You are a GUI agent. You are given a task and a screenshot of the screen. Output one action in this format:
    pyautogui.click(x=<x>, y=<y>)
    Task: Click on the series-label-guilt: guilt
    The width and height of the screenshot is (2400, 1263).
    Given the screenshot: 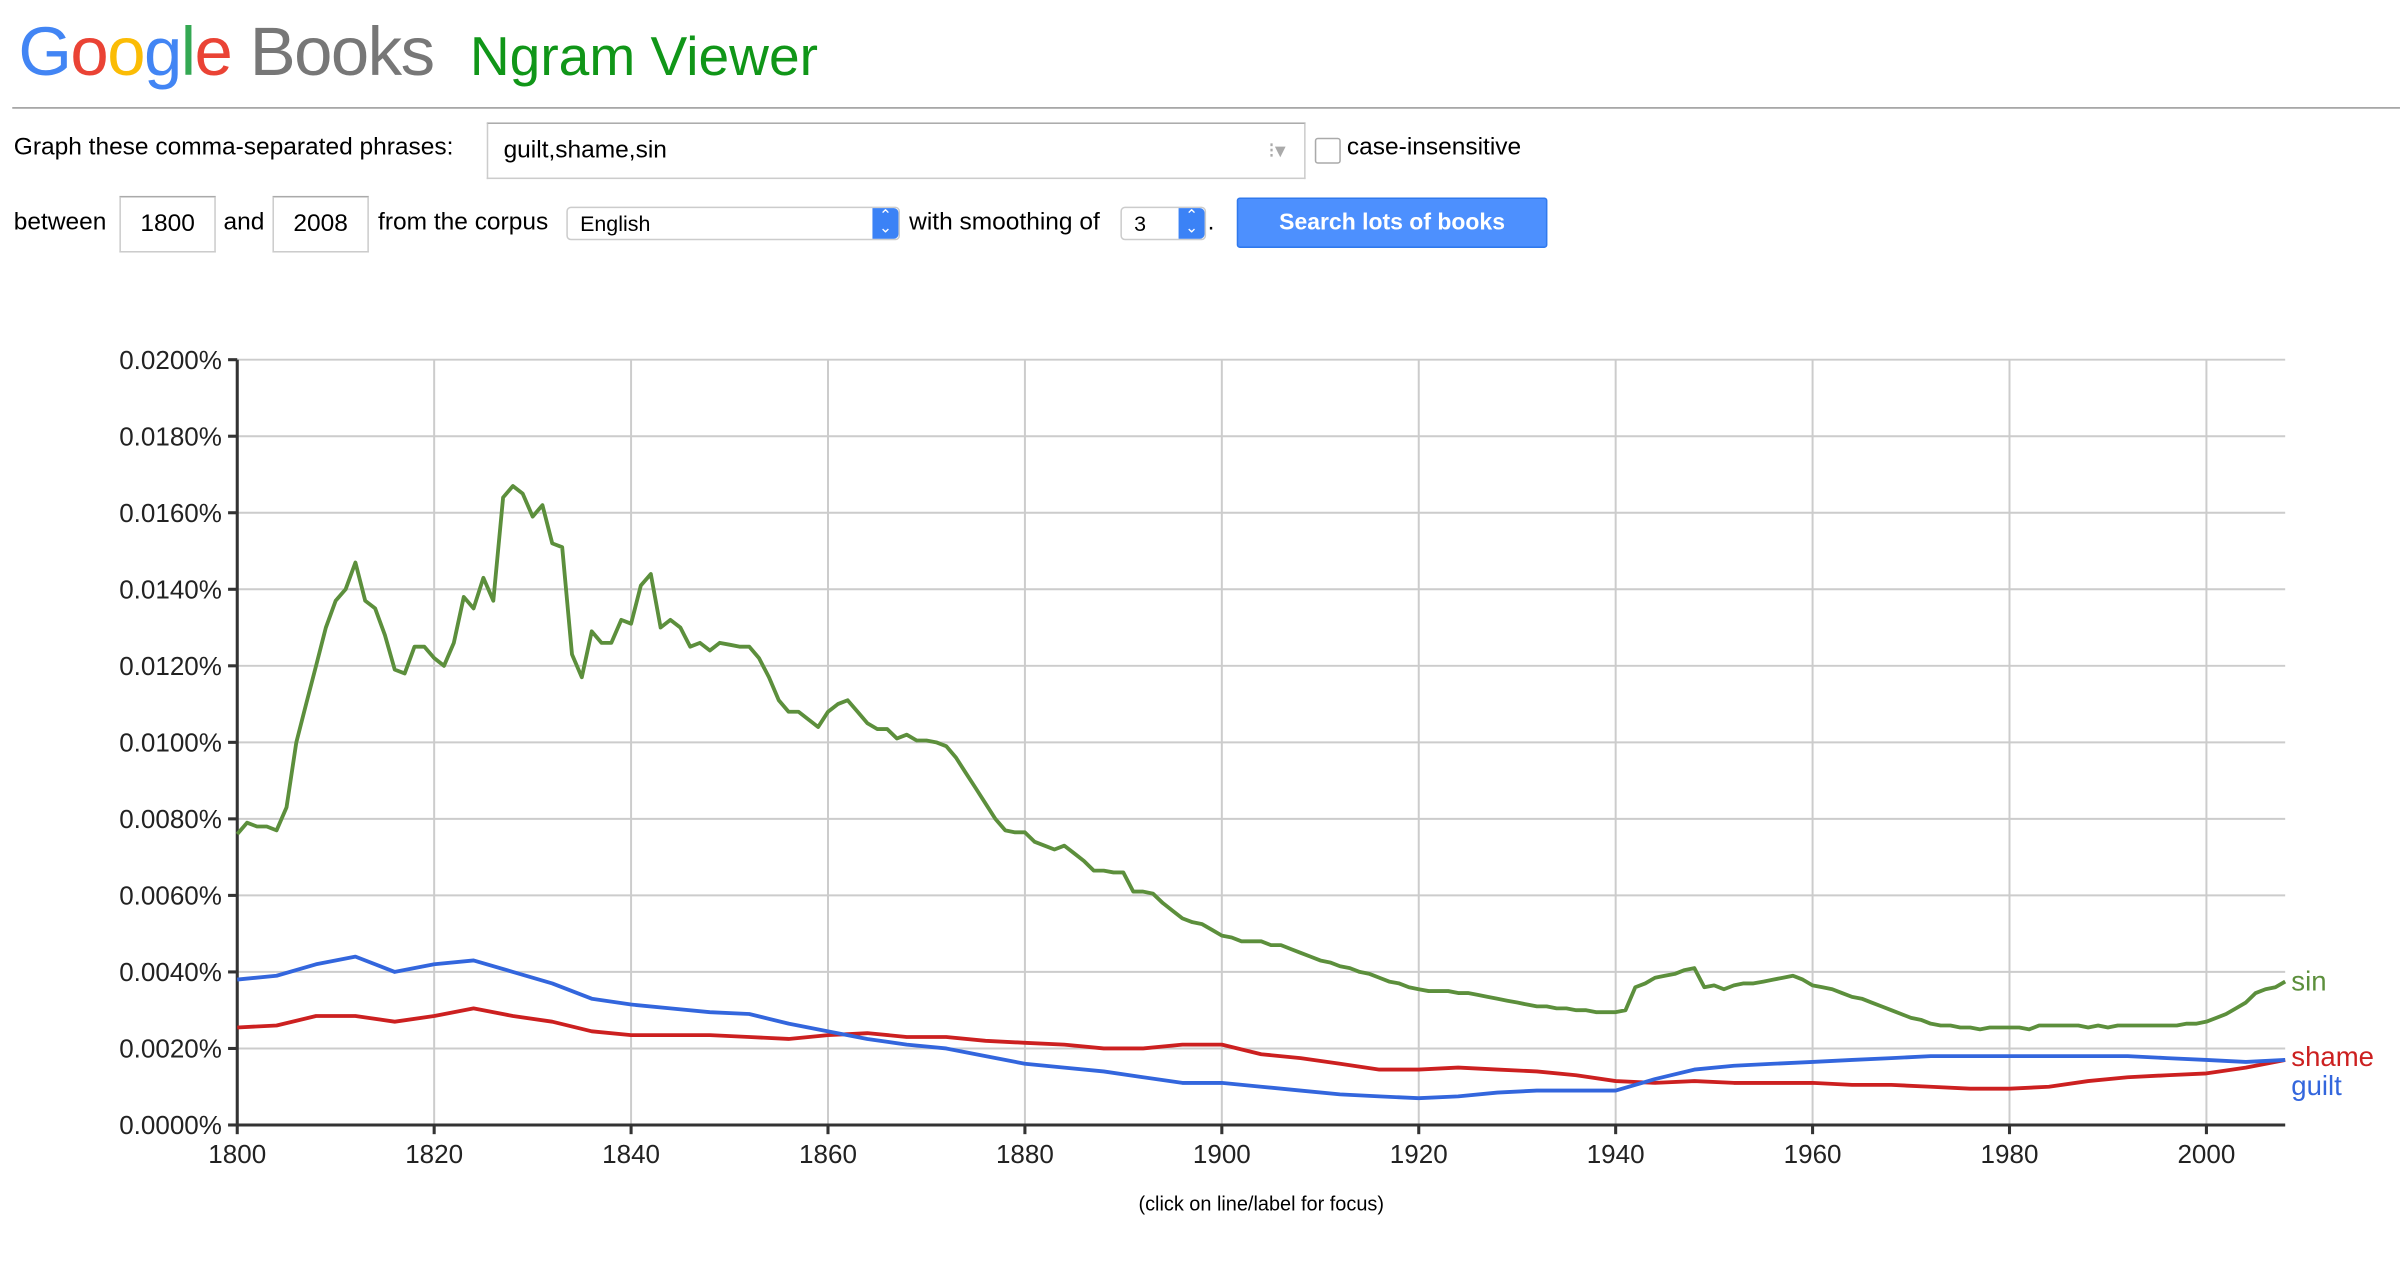 What is the action you would take?
    pyautogui.click(x=2316, y=1085)
    